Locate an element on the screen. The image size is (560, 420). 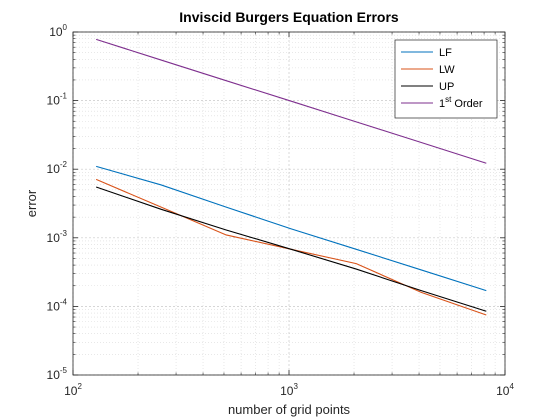
x-tick-label: 10³ is located at coordinates (289, 390).